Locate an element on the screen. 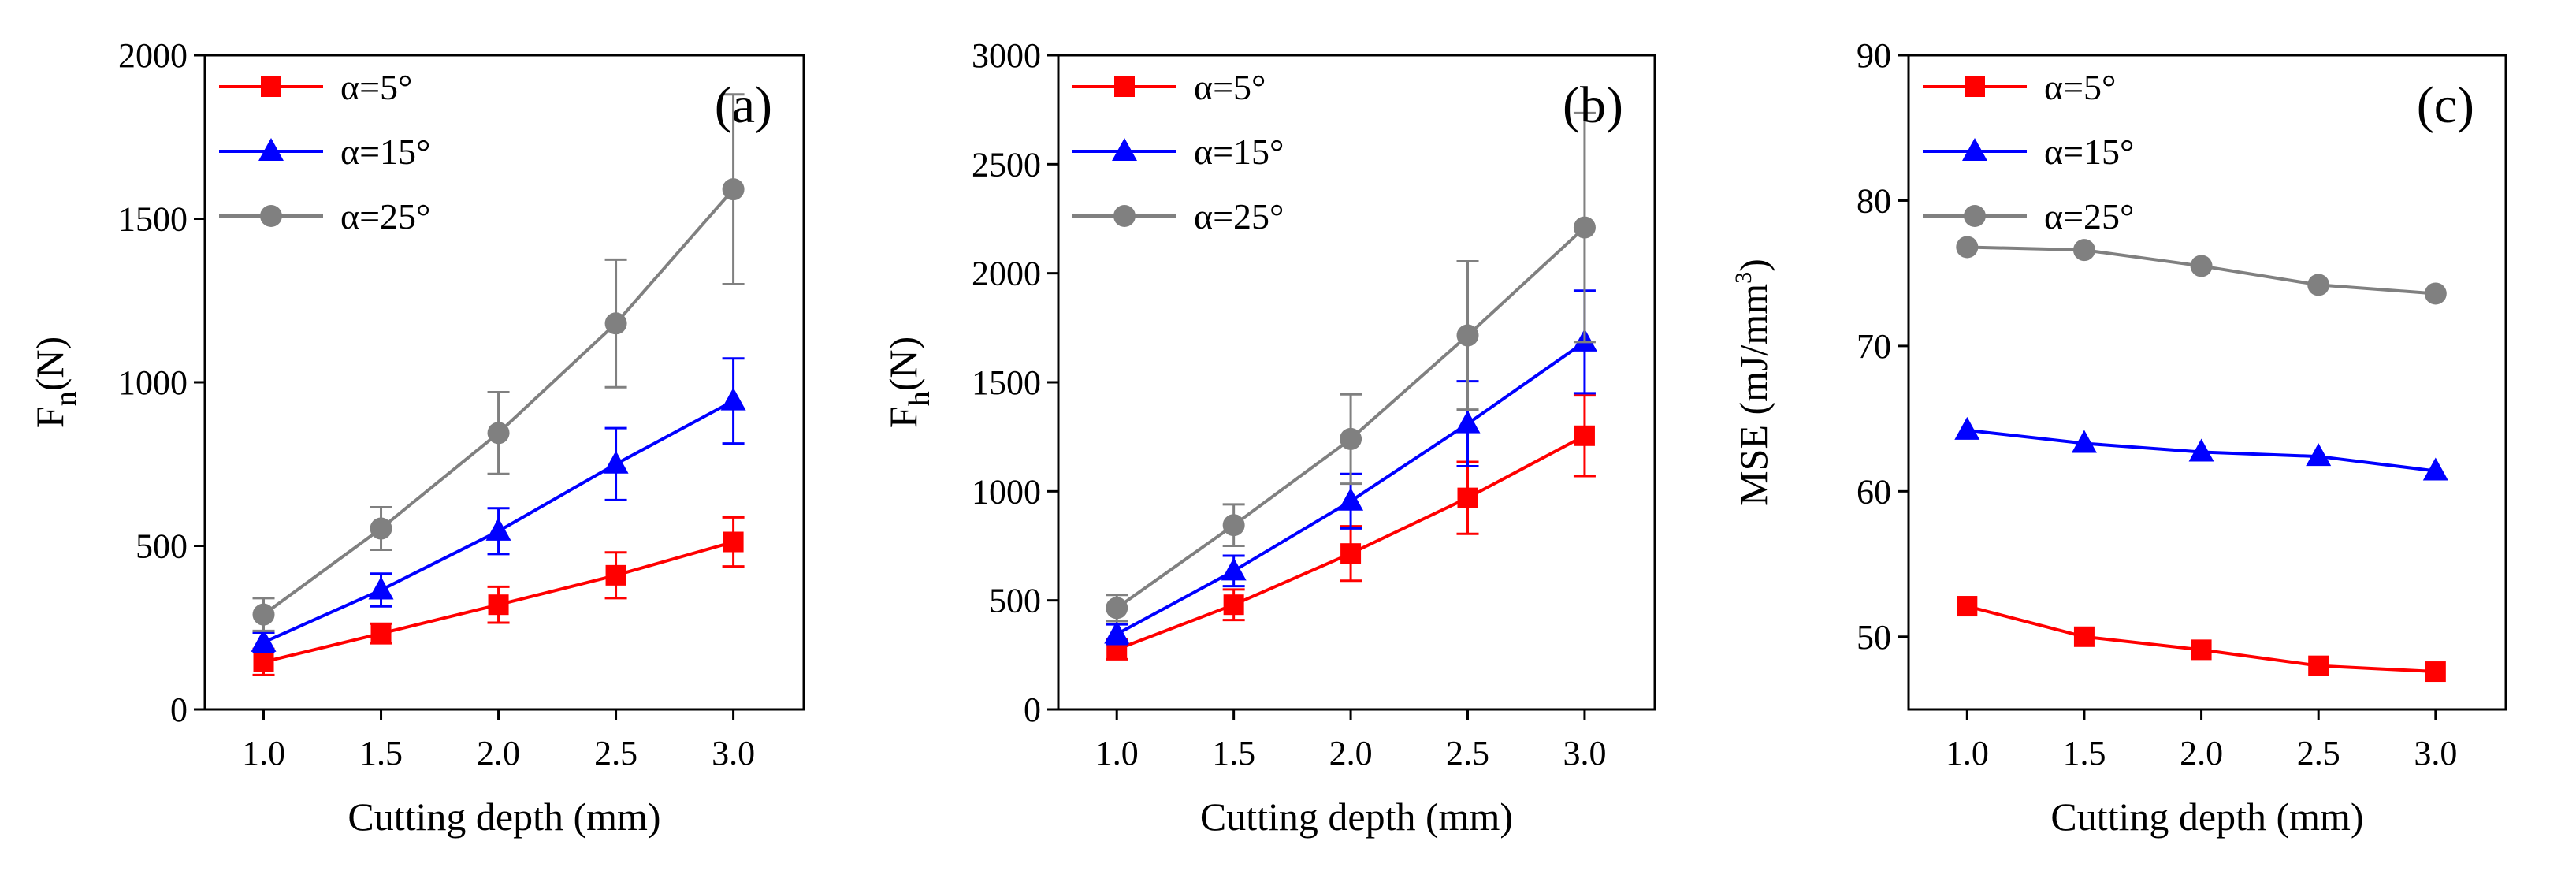 The width and height of the screenshot is (2576, 871). panel-b-legend-label: α=15° is located at coordinates (1239, 152).